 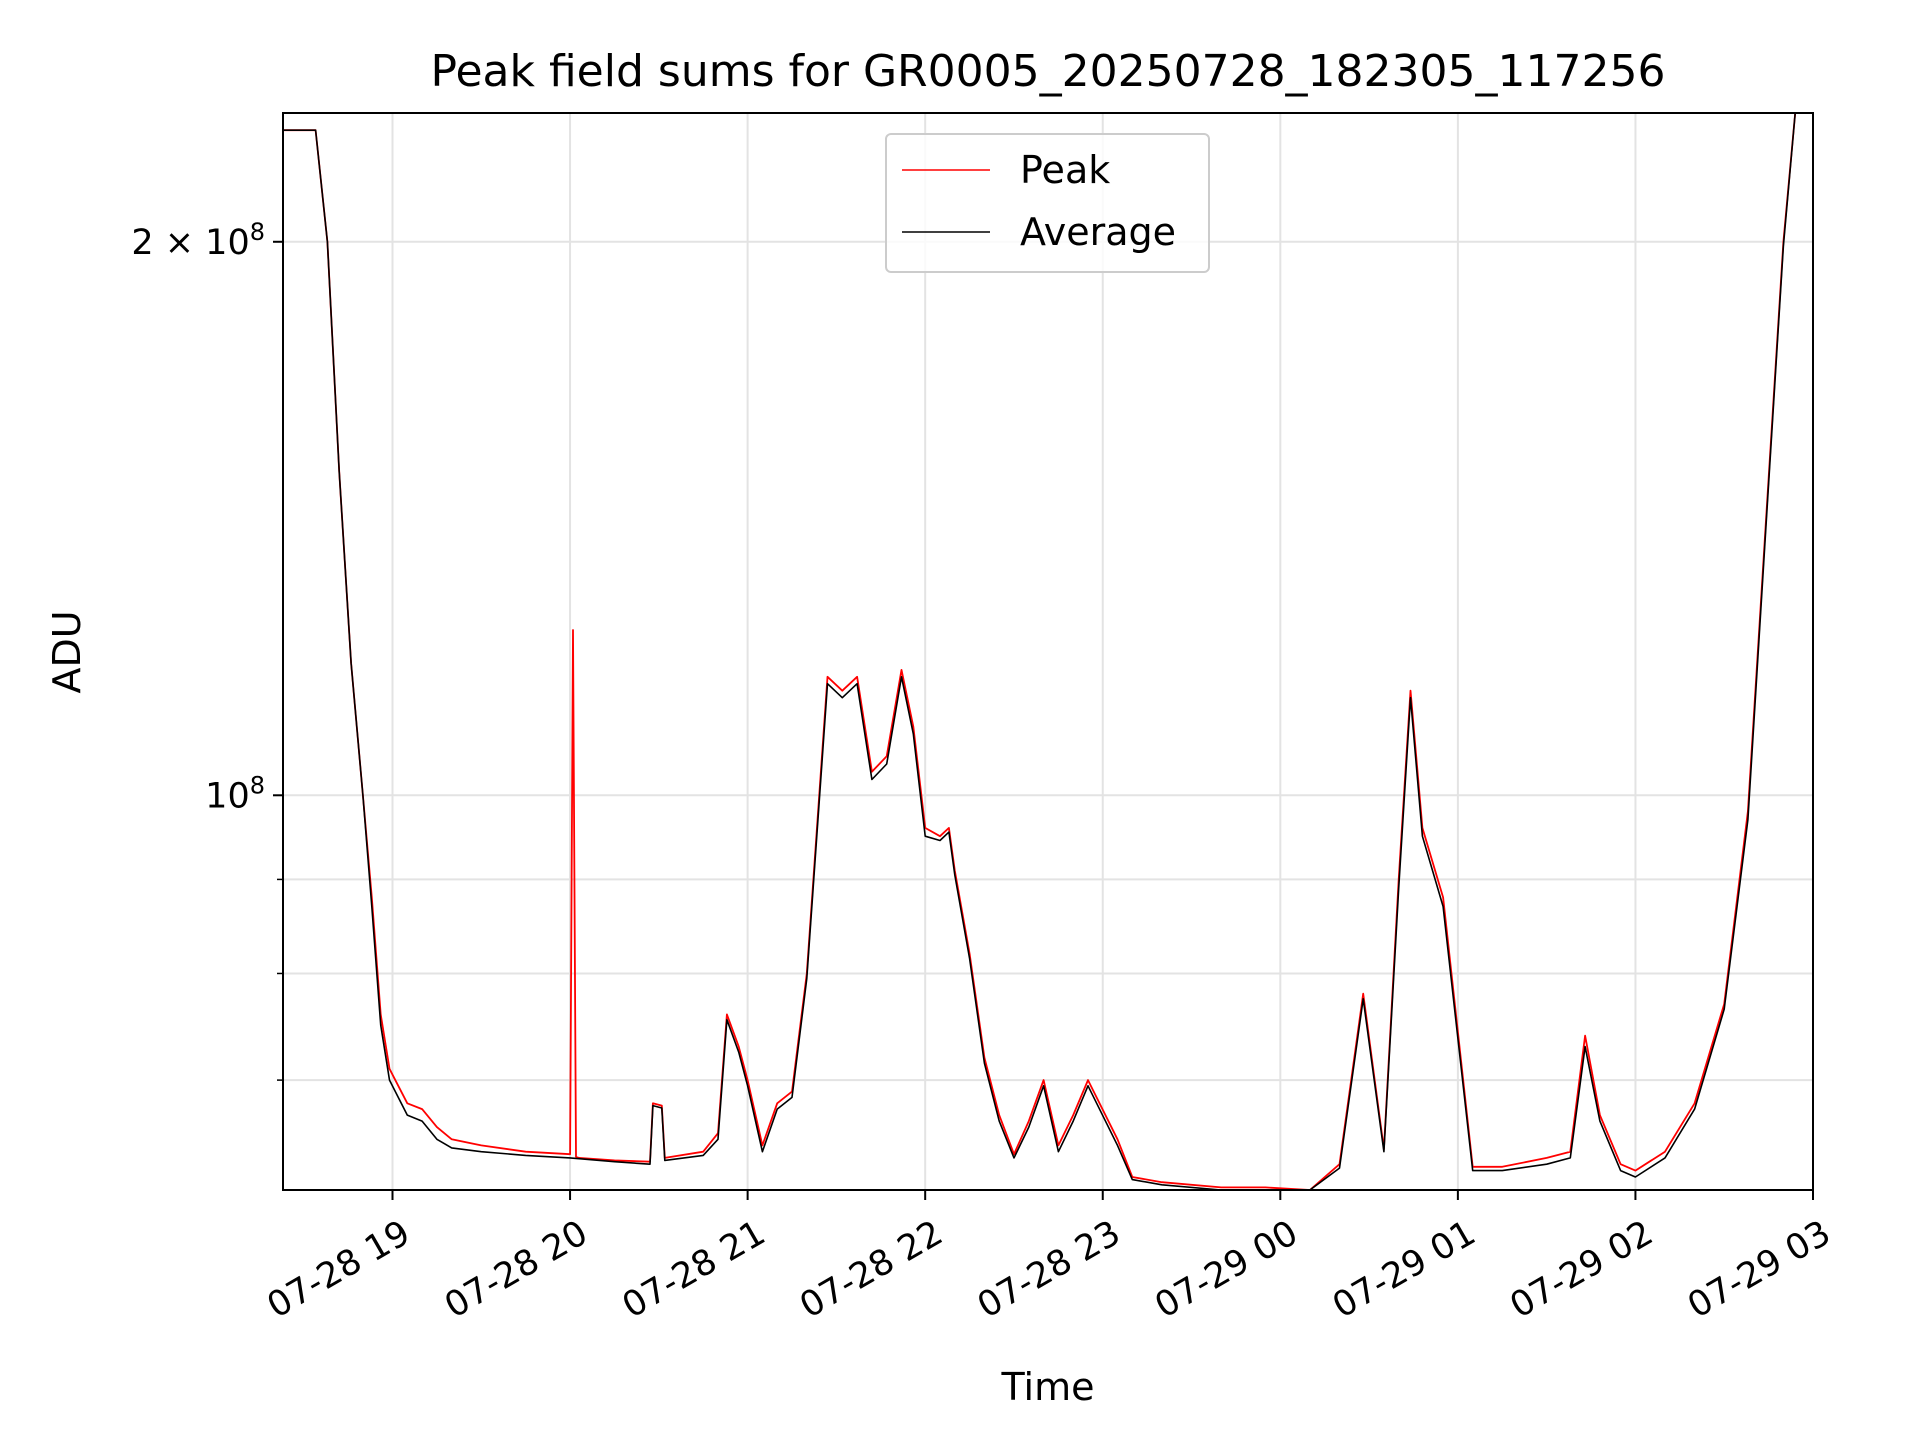 I want to click on legend: Peak Average, so click(x=1047, y=203).